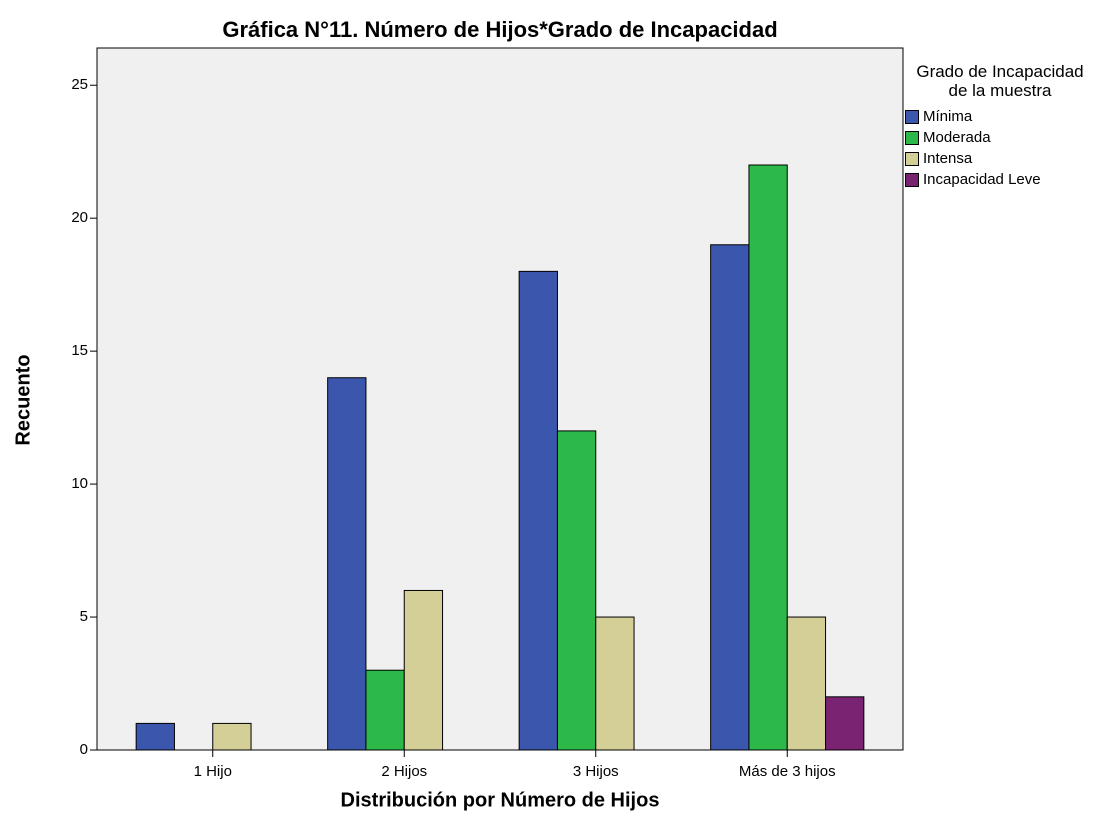  What do you see at coordinates (1000, 137) in the screenshot?
I see `legend-item: Moderada` at bounding box center [1000, 137].